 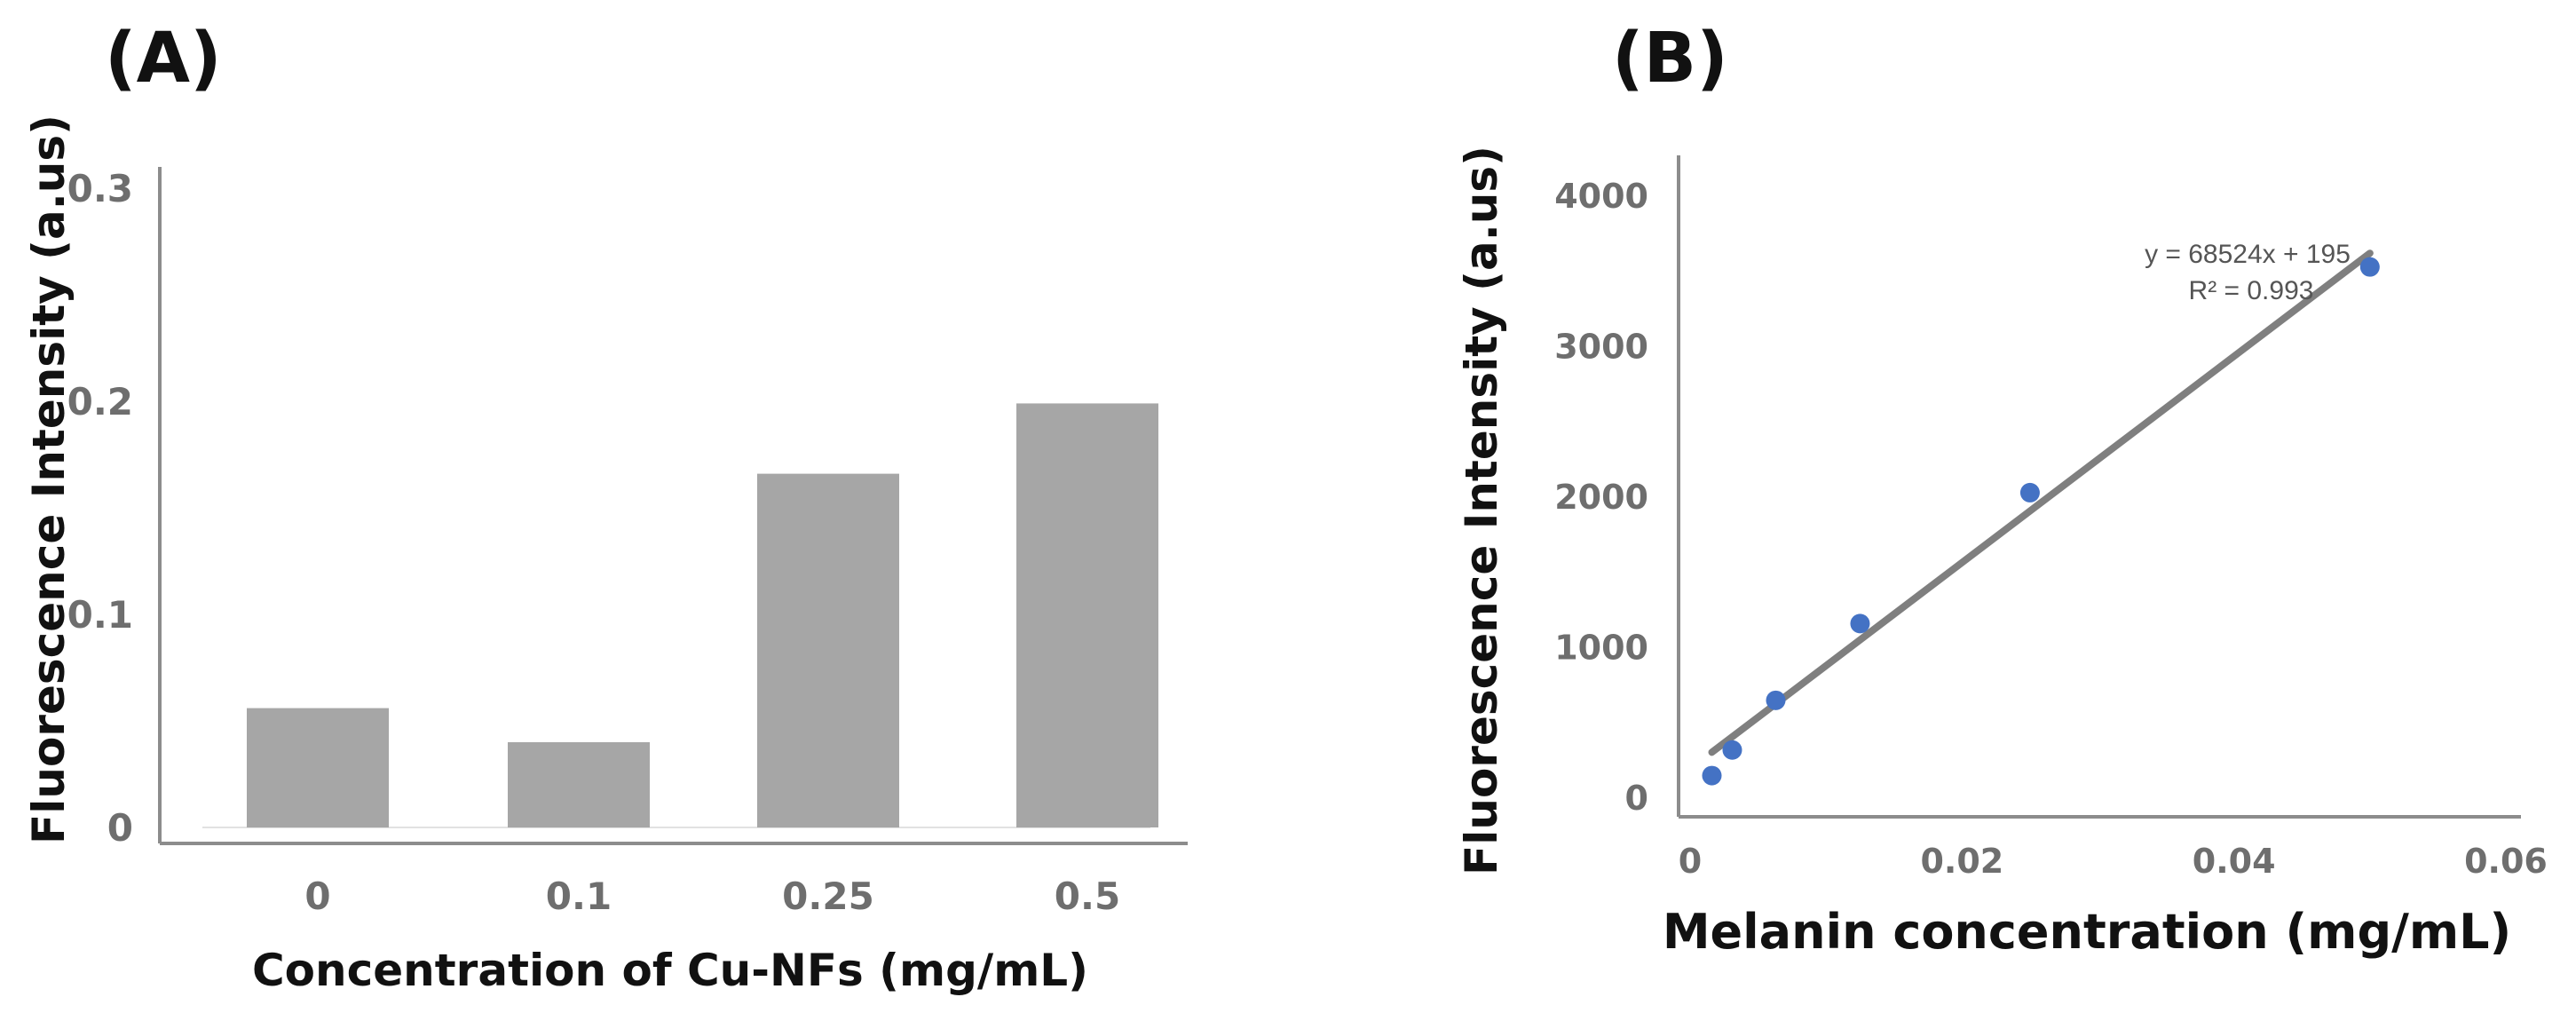 I want to click on x-tick-label: 0.1, so click(x=579, y=896).